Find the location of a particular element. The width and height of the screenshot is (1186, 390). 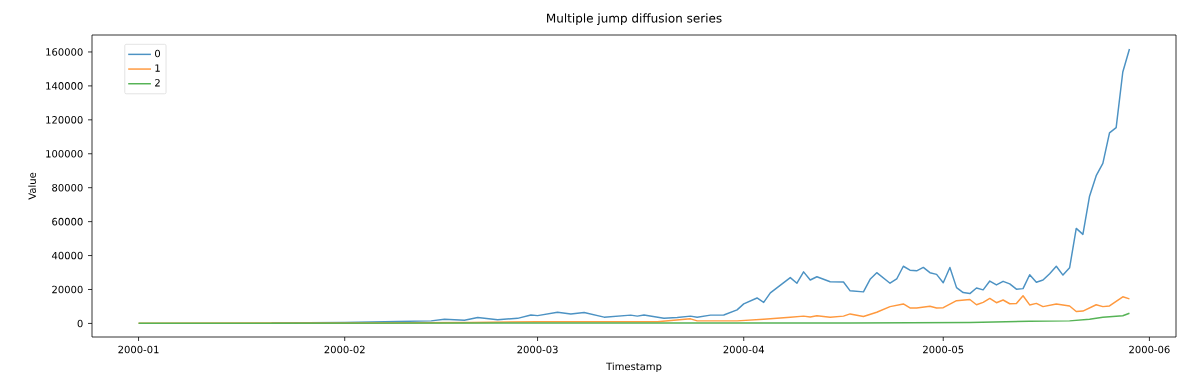

chart-title: Multiple jump diffusion series is located at coordinates (634, 19).